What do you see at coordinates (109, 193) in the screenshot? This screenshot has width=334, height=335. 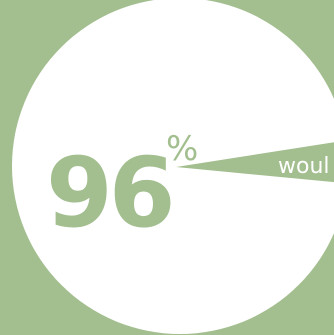 I see `percent-number: 96` at bounding box center [109, 193].